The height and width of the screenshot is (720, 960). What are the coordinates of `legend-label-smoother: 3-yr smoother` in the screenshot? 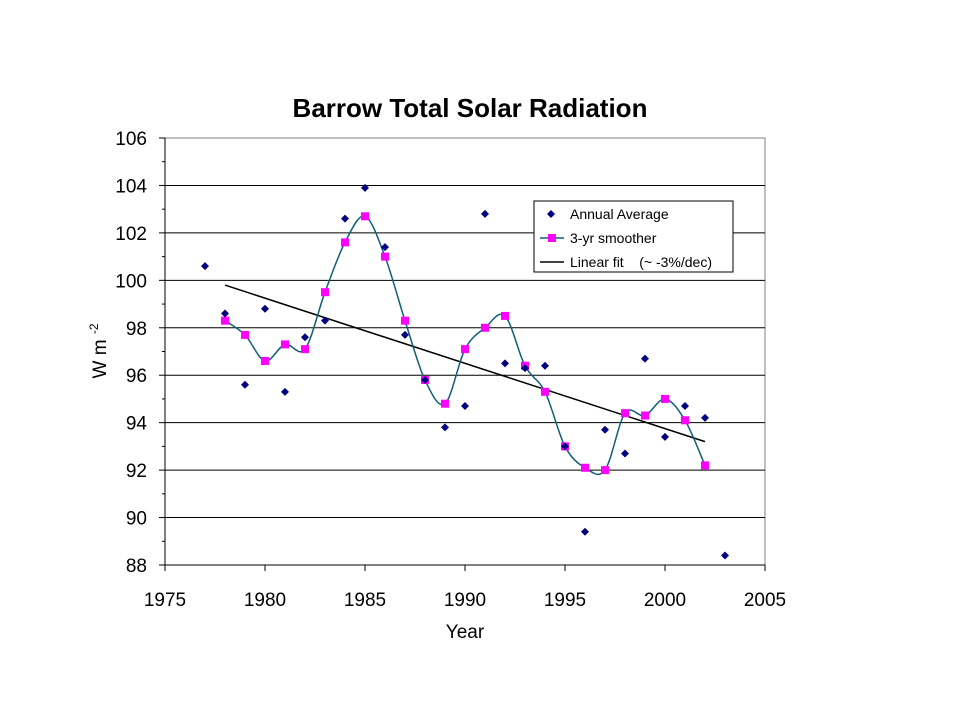 It's located at (613, 238).